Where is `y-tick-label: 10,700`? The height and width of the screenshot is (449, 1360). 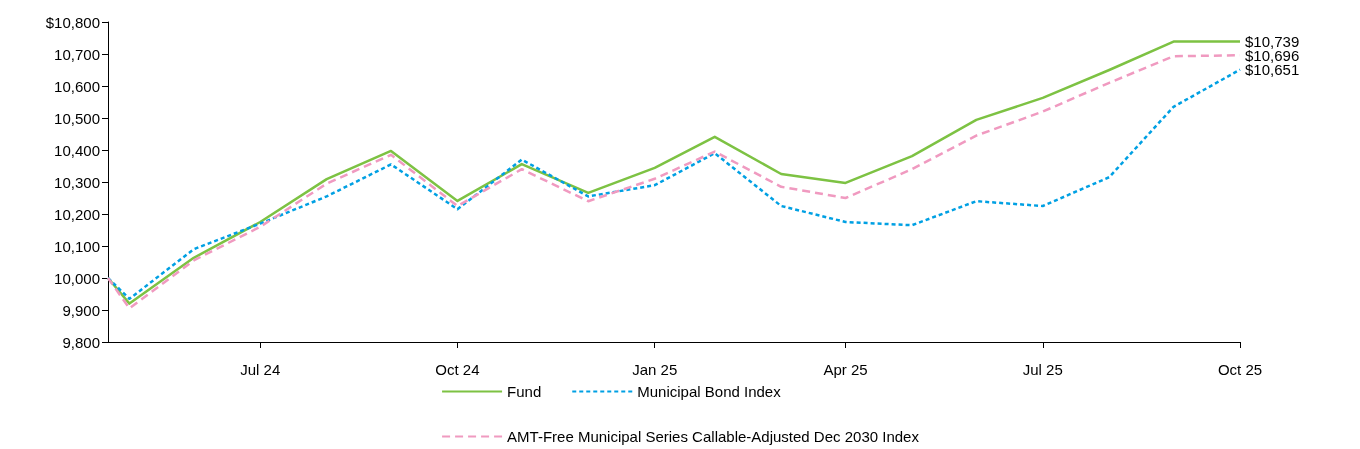 y-tick-label: 10,700 is located at coordinates (77, 54).